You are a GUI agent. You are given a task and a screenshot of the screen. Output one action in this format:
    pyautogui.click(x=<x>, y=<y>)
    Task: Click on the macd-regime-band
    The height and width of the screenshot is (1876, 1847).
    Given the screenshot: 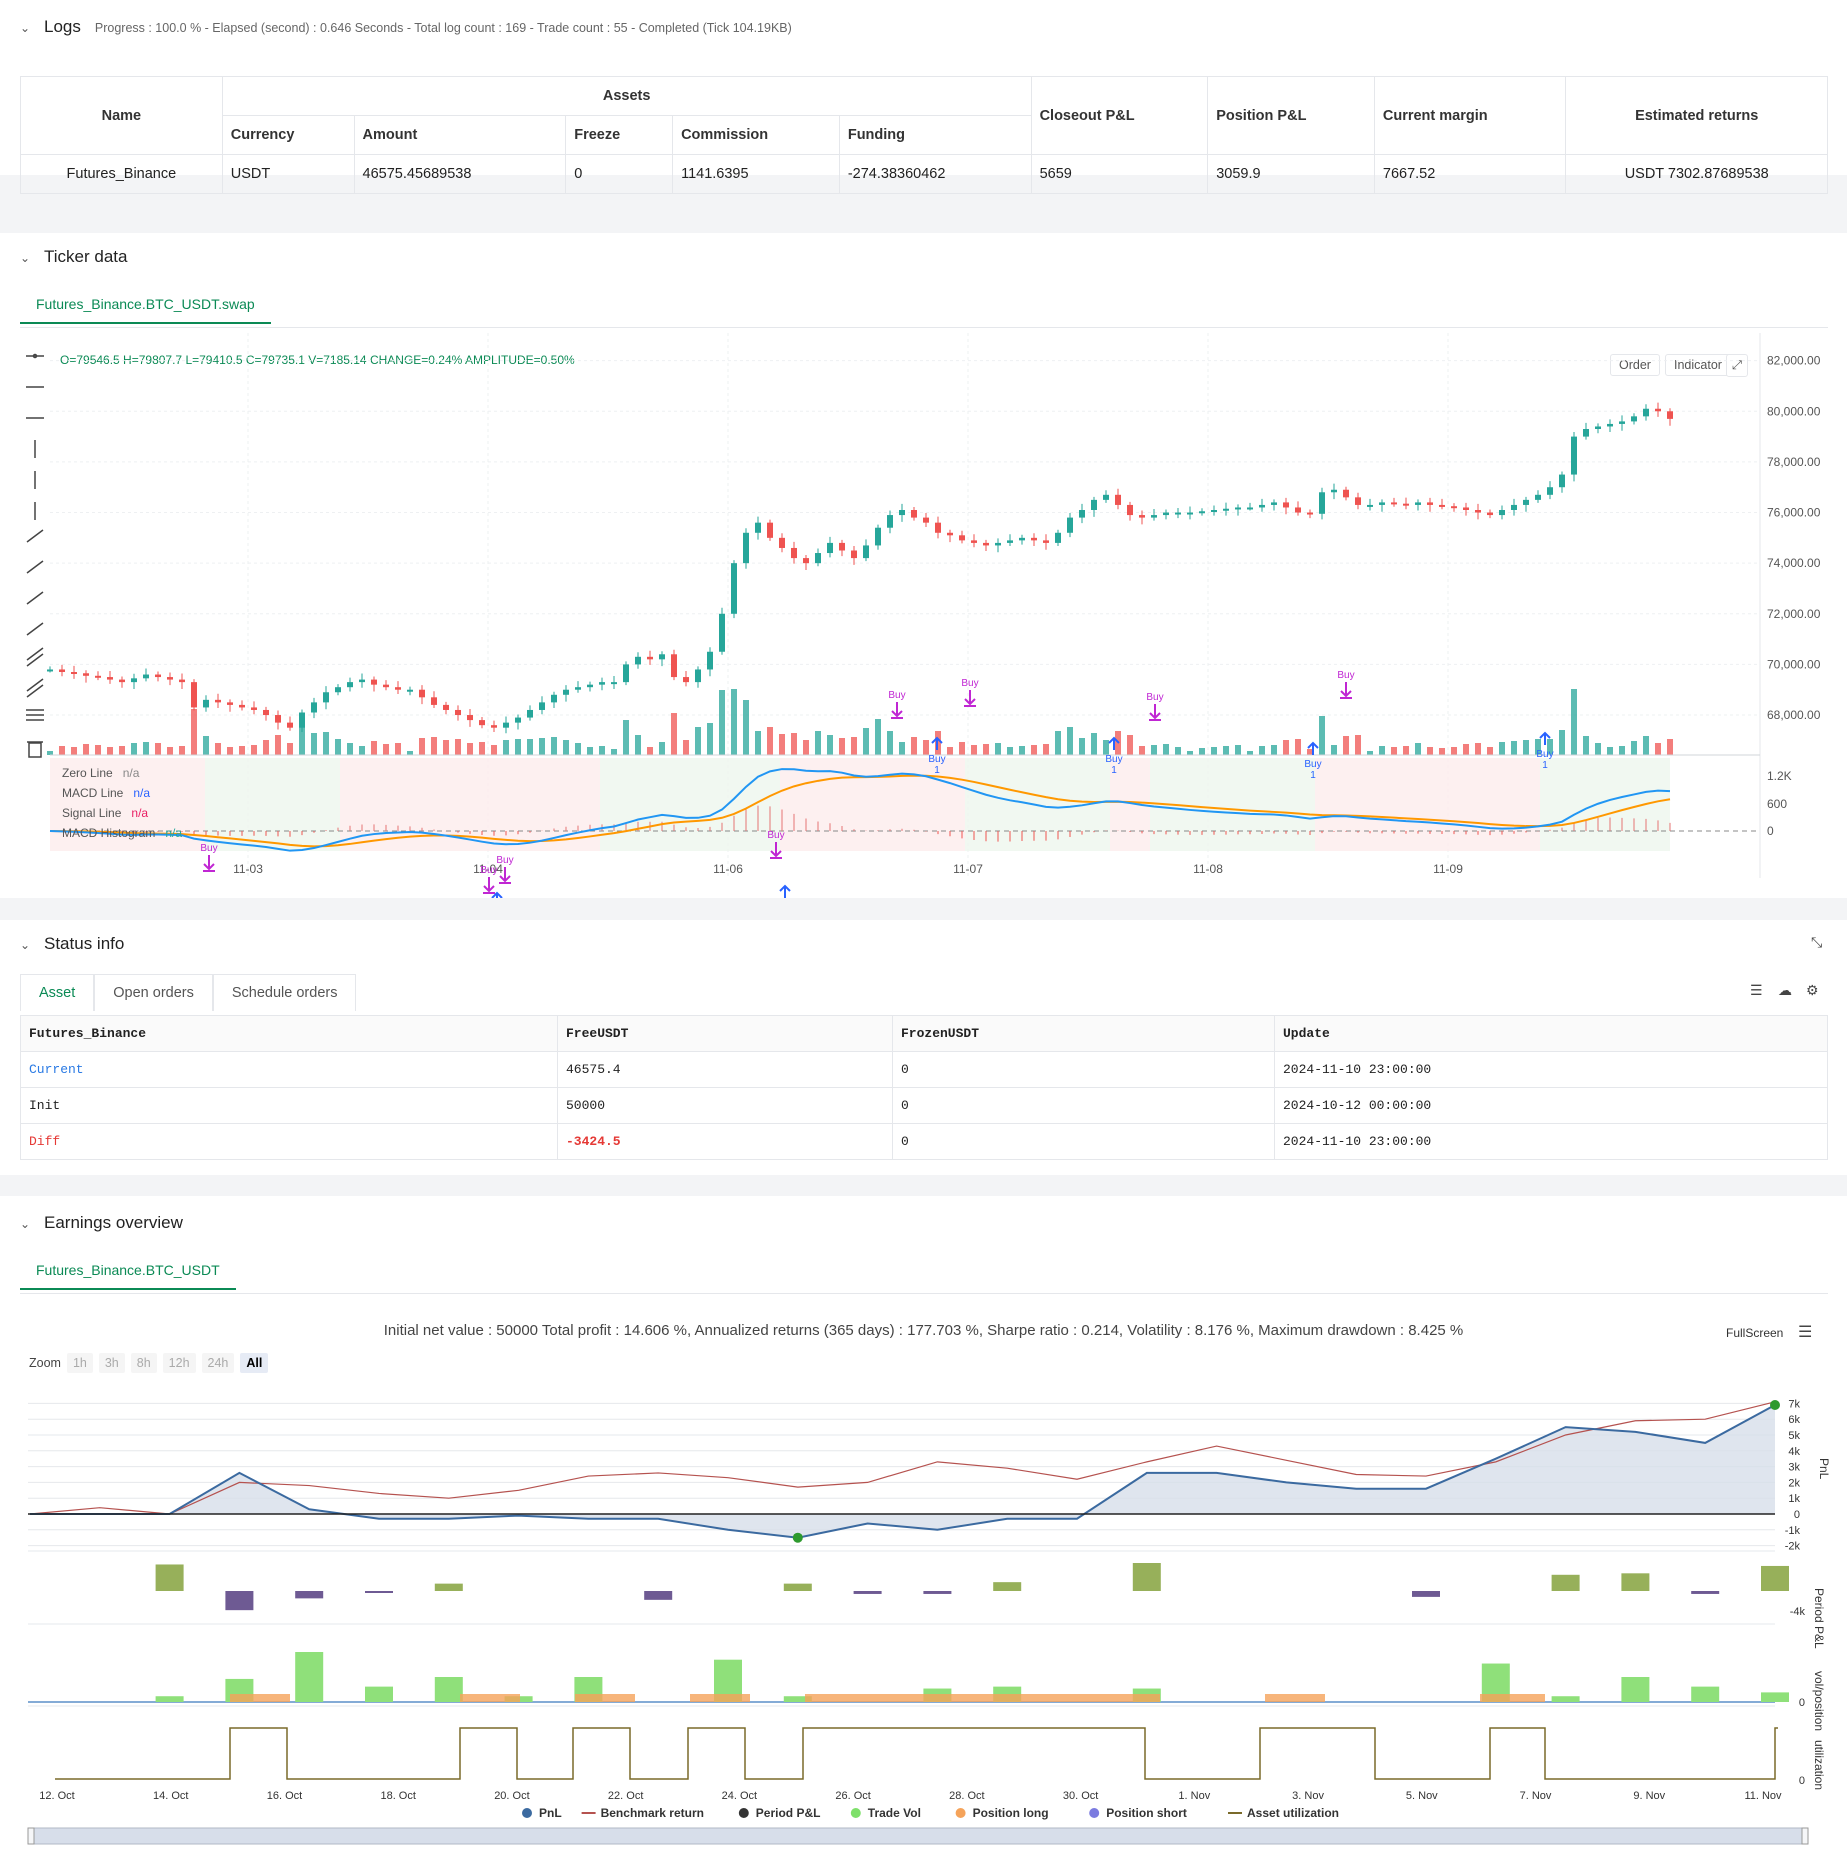 What is the action you would take?
    pyautogui.click(x=272, y=804)
    